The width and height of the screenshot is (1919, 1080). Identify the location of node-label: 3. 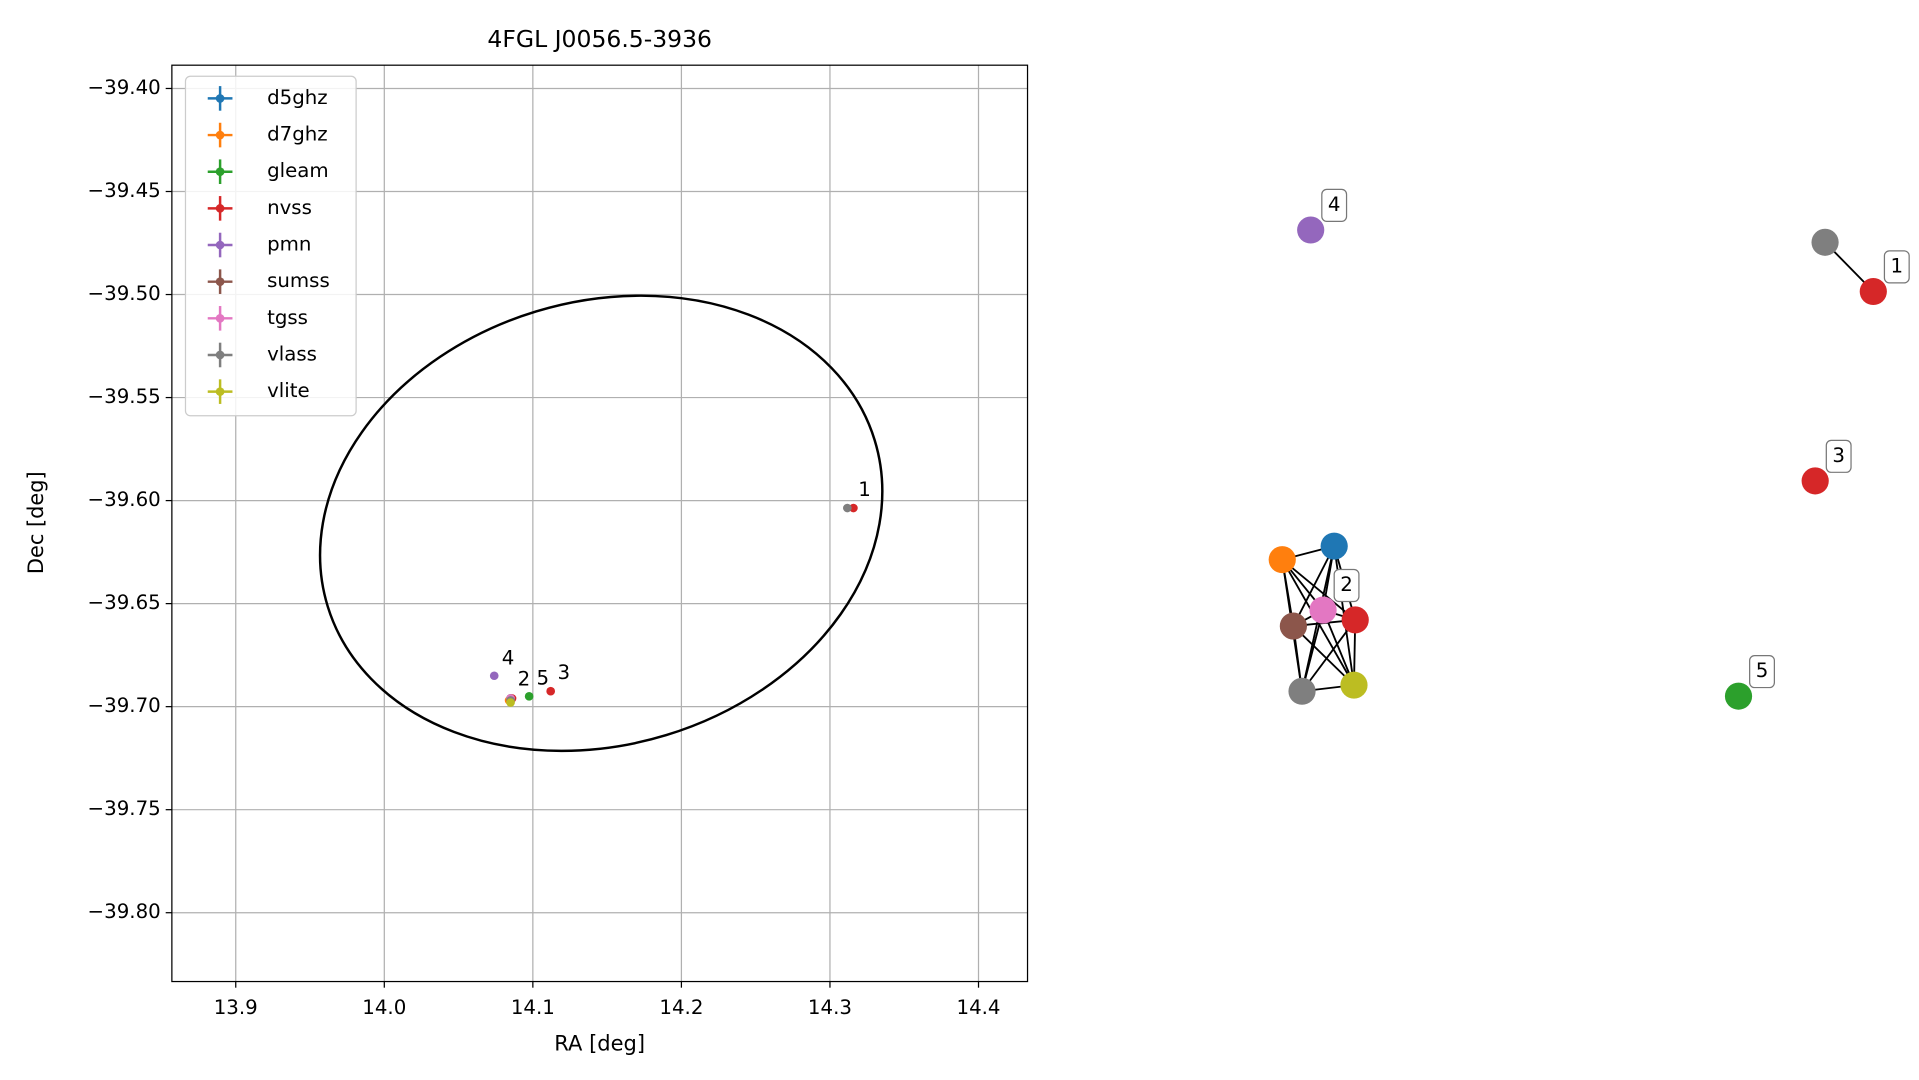
(1838, 455).